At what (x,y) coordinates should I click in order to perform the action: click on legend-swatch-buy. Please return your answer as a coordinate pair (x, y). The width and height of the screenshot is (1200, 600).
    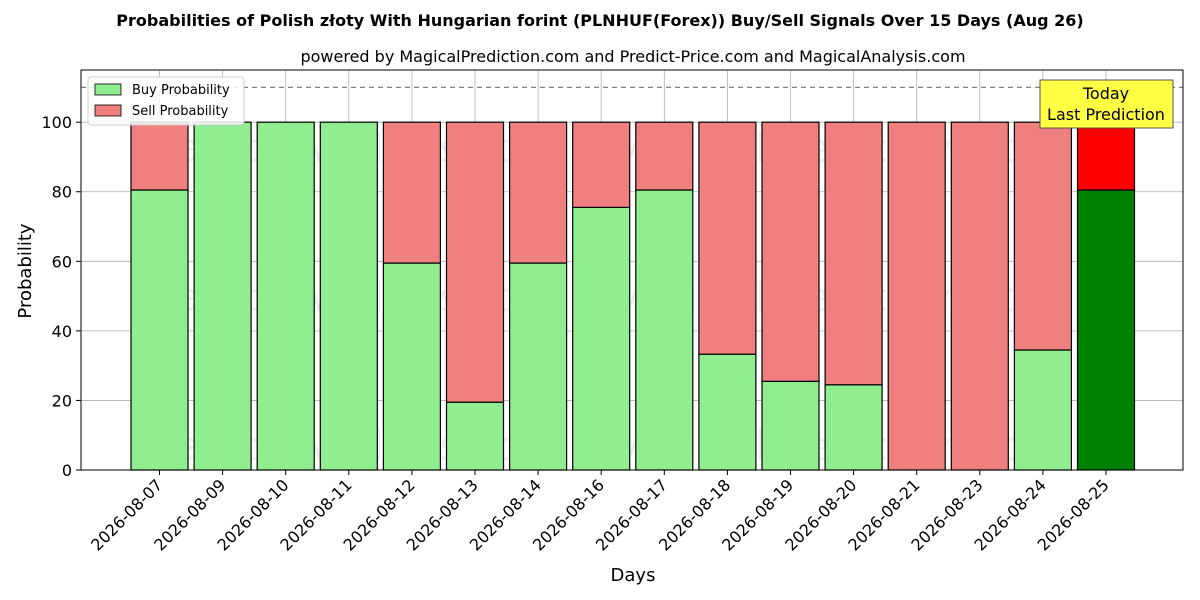
    Looking at the image, I should click on (108, 89).